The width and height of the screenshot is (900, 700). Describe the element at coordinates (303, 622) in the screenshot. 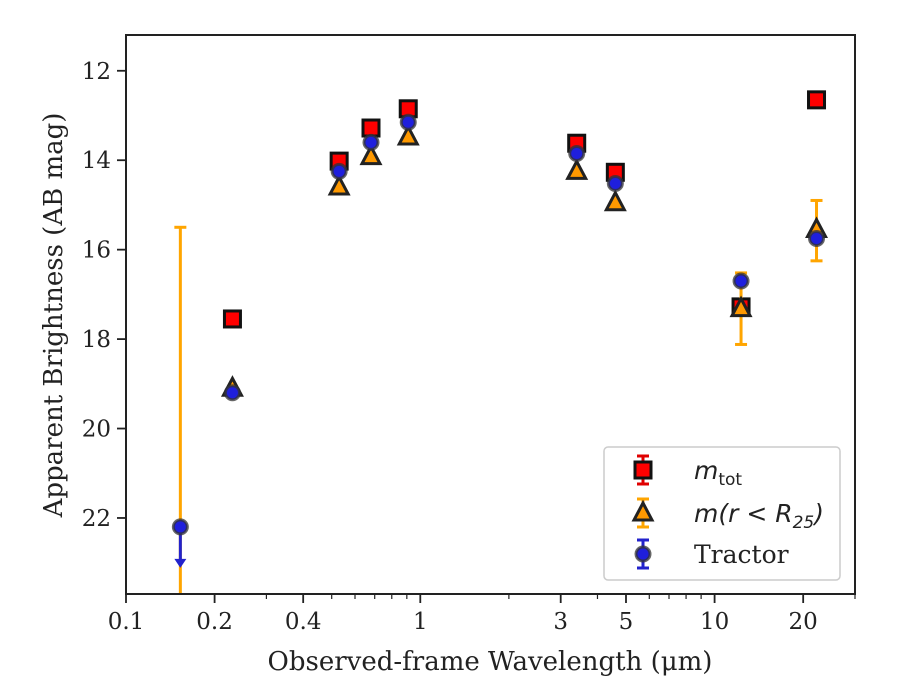

I see `x-tick-label: 0.4` at that location.